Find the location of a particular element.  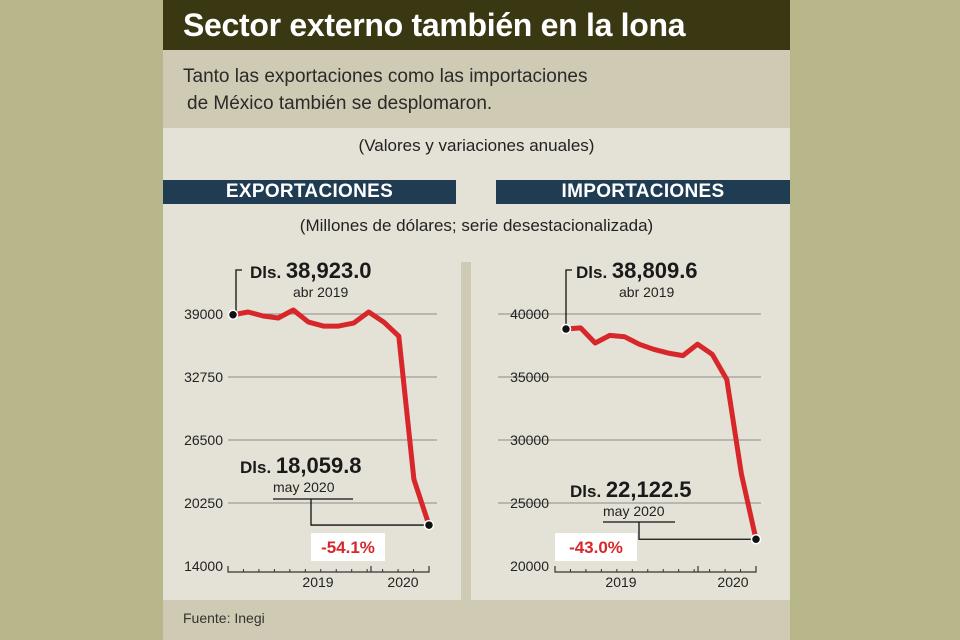

exports-y-tick-label: 14000 is located at coordinates (203, 566).